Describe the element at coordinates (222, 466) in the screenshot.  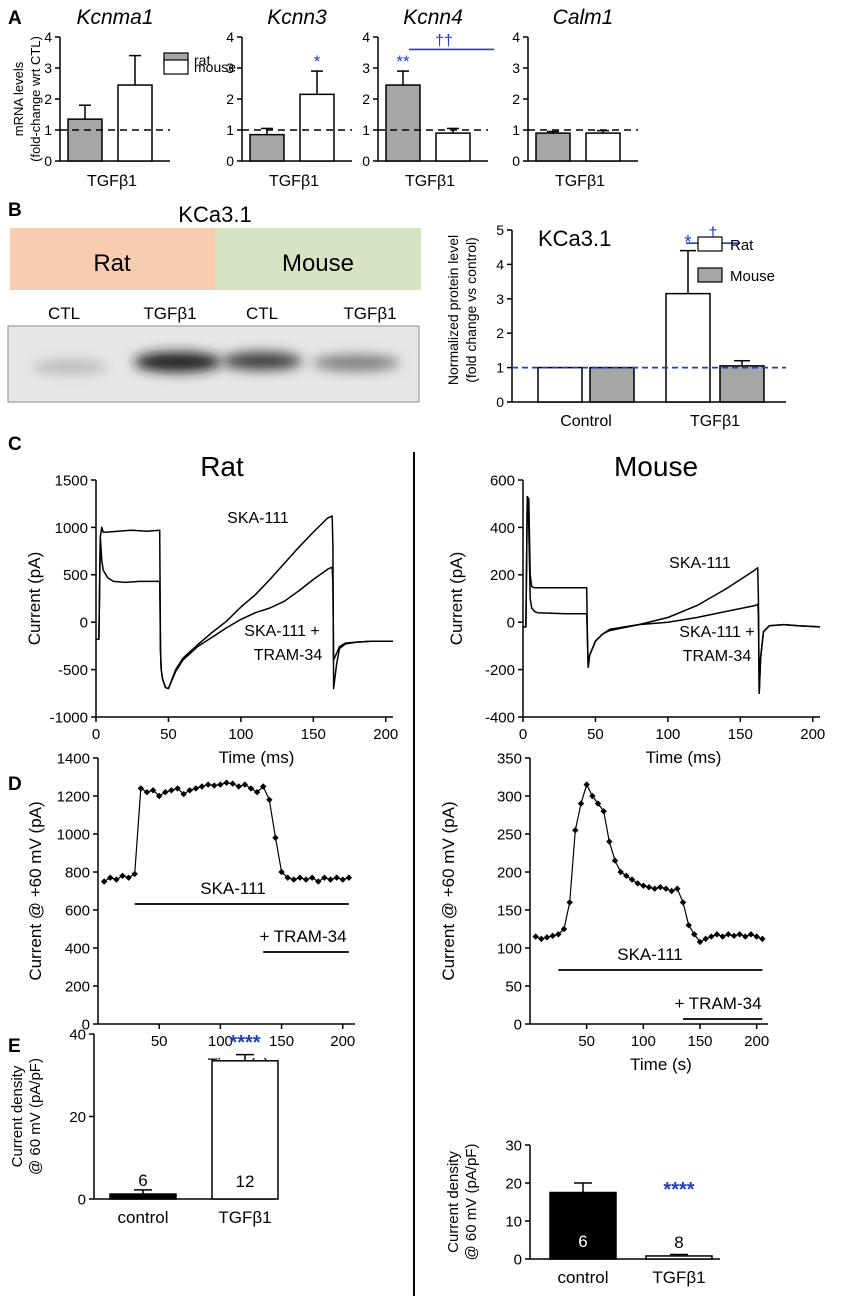
I see `rat-panel-title: Rat` at that location.